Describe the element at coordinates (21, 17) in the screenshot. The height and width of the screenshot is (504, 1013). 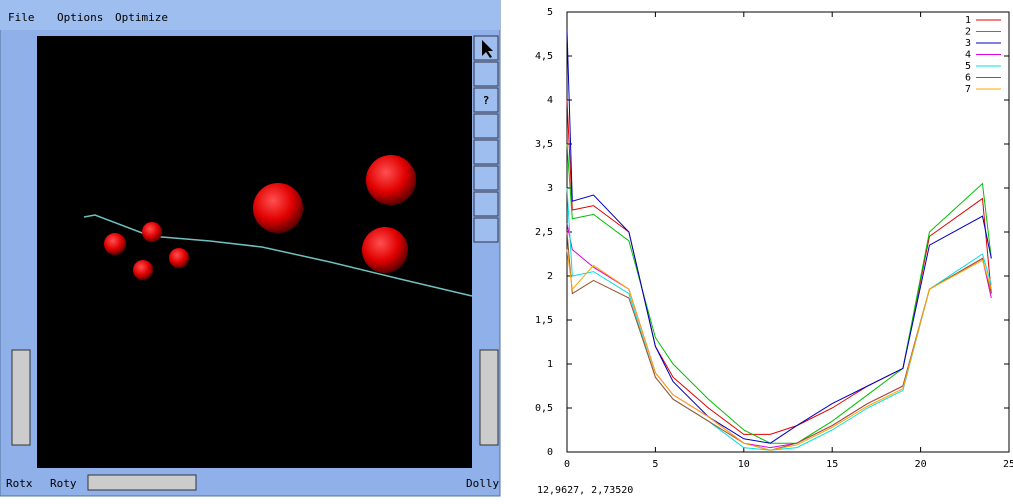
I see `menu-file: File` at that location.